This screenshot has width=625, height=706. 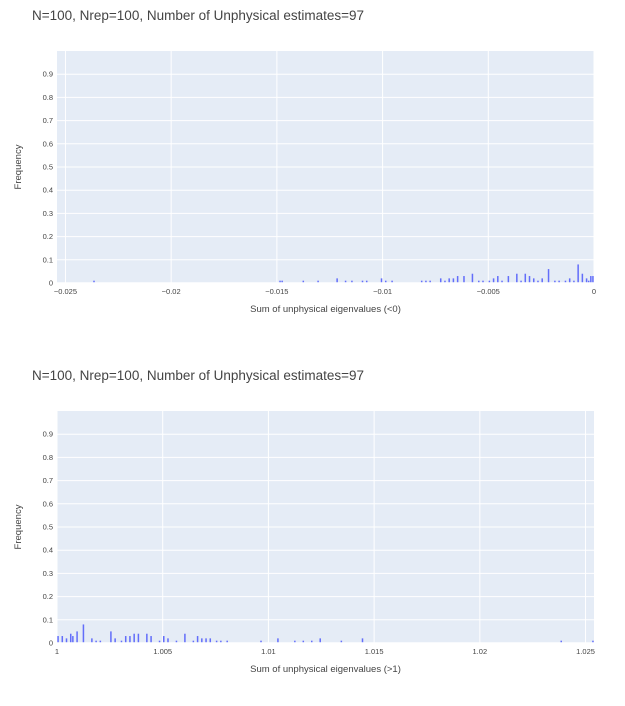 What do you see at coordinates (18, 526) in the screenshot?
I see `y-axis-title: Frequency` at bounding box center [18, 526].